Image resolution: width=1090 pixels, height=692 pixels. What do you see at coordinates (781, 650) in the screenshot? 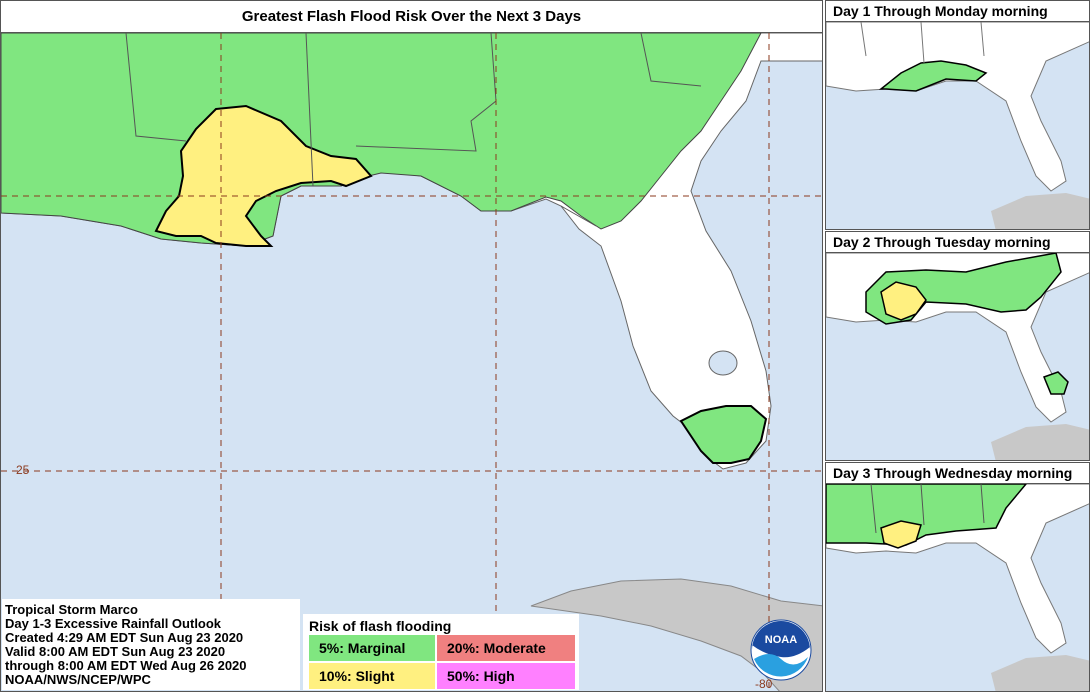
I see `noaa-logo-icon: NOAA` at bounding box center [781, 650].